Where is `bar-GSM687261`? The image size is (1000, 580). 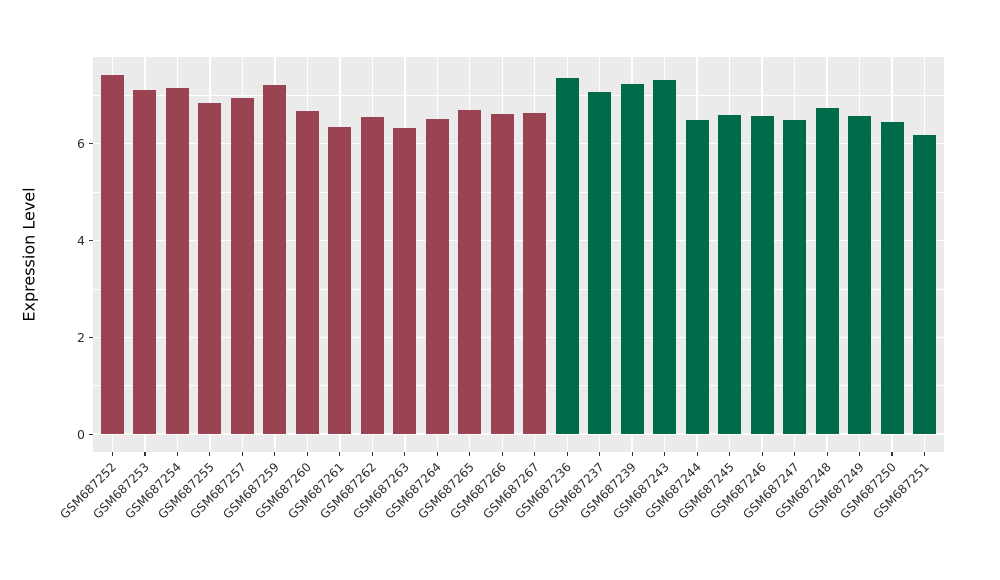 bar-GSM687261 is located at coordinates (340, 281).